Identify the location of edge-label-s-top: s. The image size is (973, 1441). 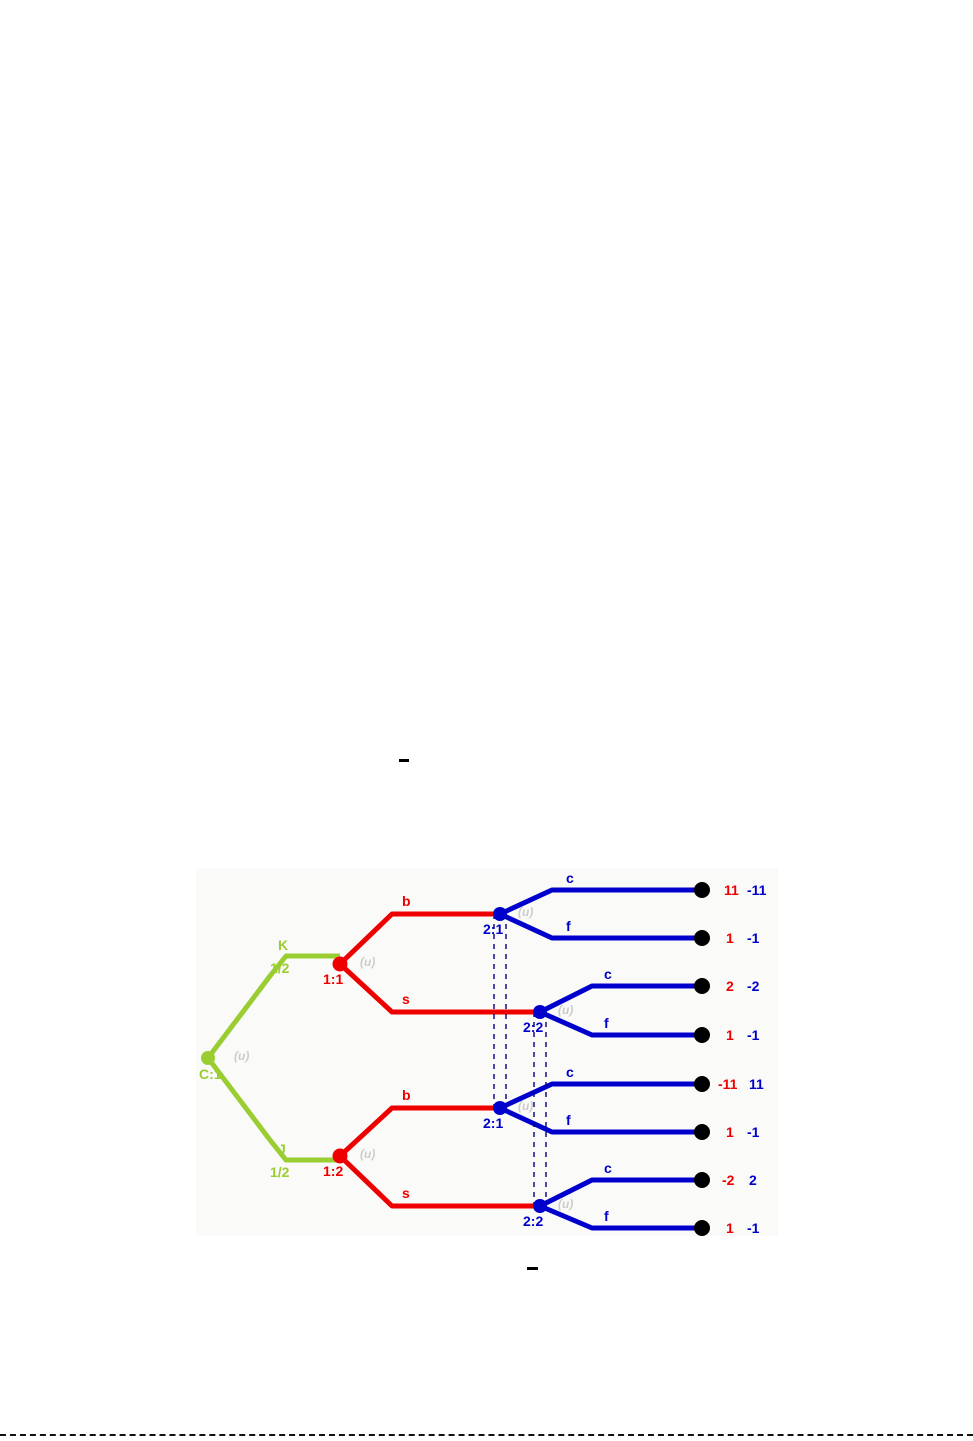
(406, 999).